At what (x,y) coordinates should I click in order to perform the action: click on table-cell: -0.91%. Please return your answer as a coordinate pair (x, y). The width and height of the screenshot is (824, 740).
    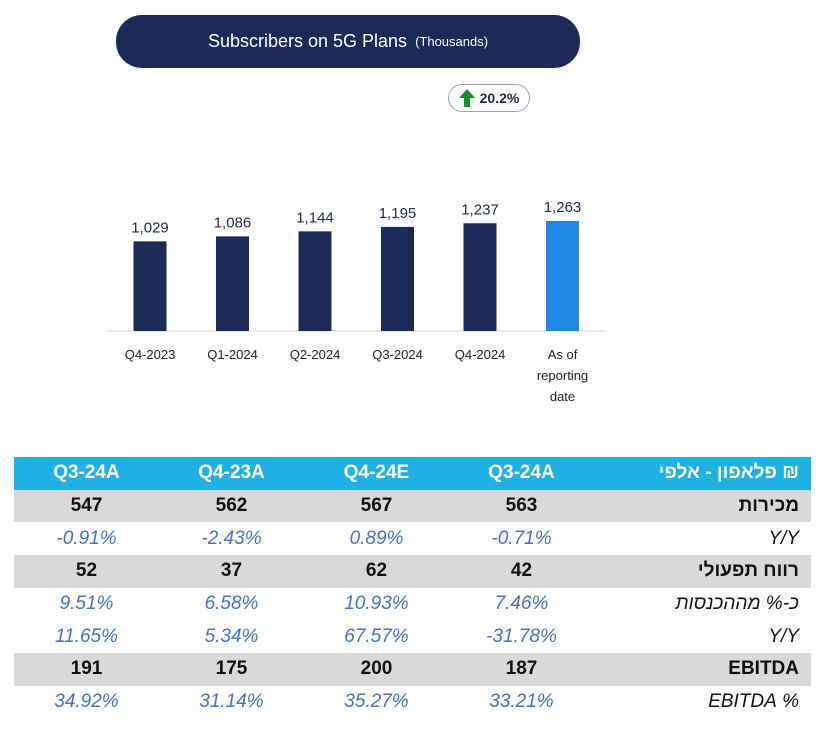
    Looking at the image, I should click on (86, 538).